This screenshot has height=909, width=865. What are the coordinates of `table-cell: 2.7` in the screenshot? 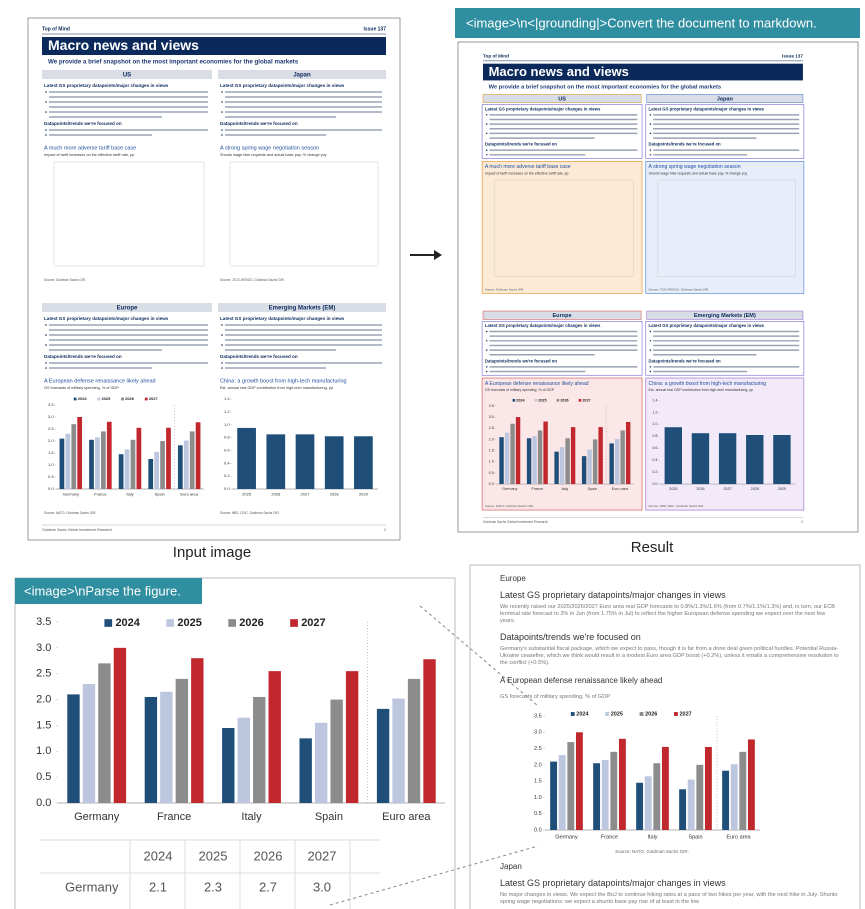 It's located at (268, 886).